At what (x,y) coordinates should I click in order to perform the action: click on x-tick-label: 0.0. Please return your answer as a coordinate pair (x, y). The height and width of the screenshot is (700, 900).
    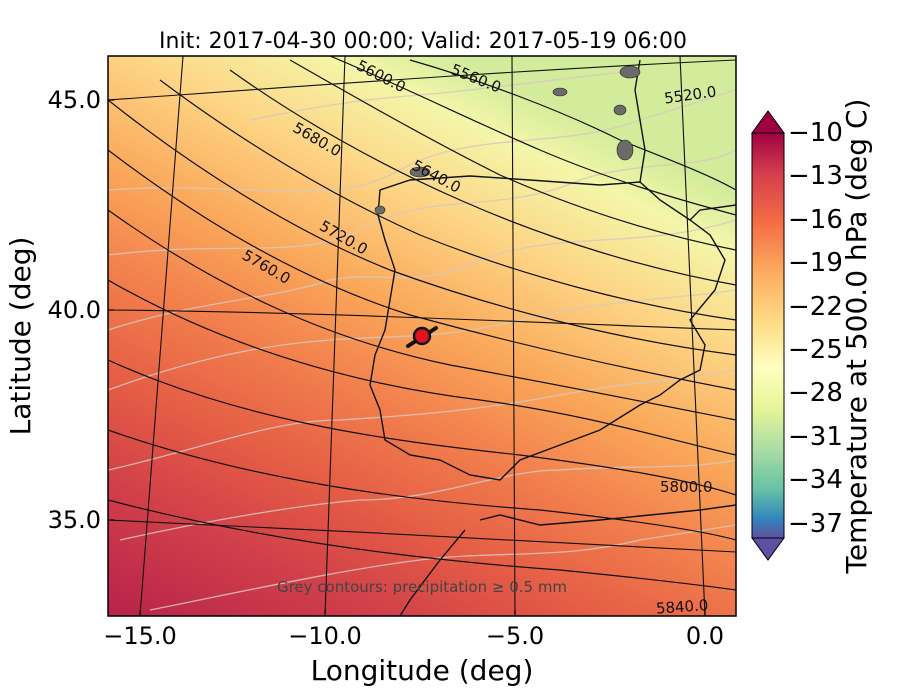
    Looking at the image, I should click on (705, 636).